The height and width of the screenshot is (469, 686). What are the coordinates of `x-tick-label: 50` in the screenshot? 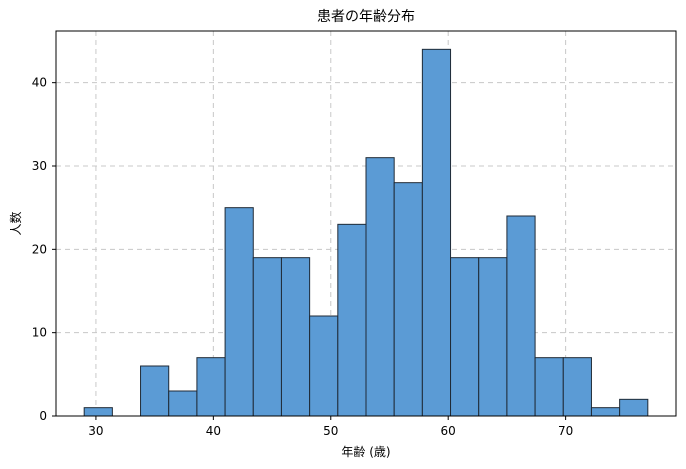 It's located at (330, 431).